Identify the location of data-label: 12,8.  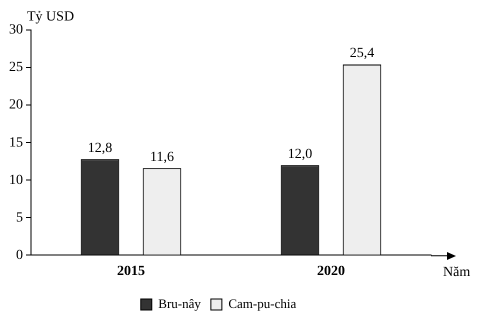
(100, 148).